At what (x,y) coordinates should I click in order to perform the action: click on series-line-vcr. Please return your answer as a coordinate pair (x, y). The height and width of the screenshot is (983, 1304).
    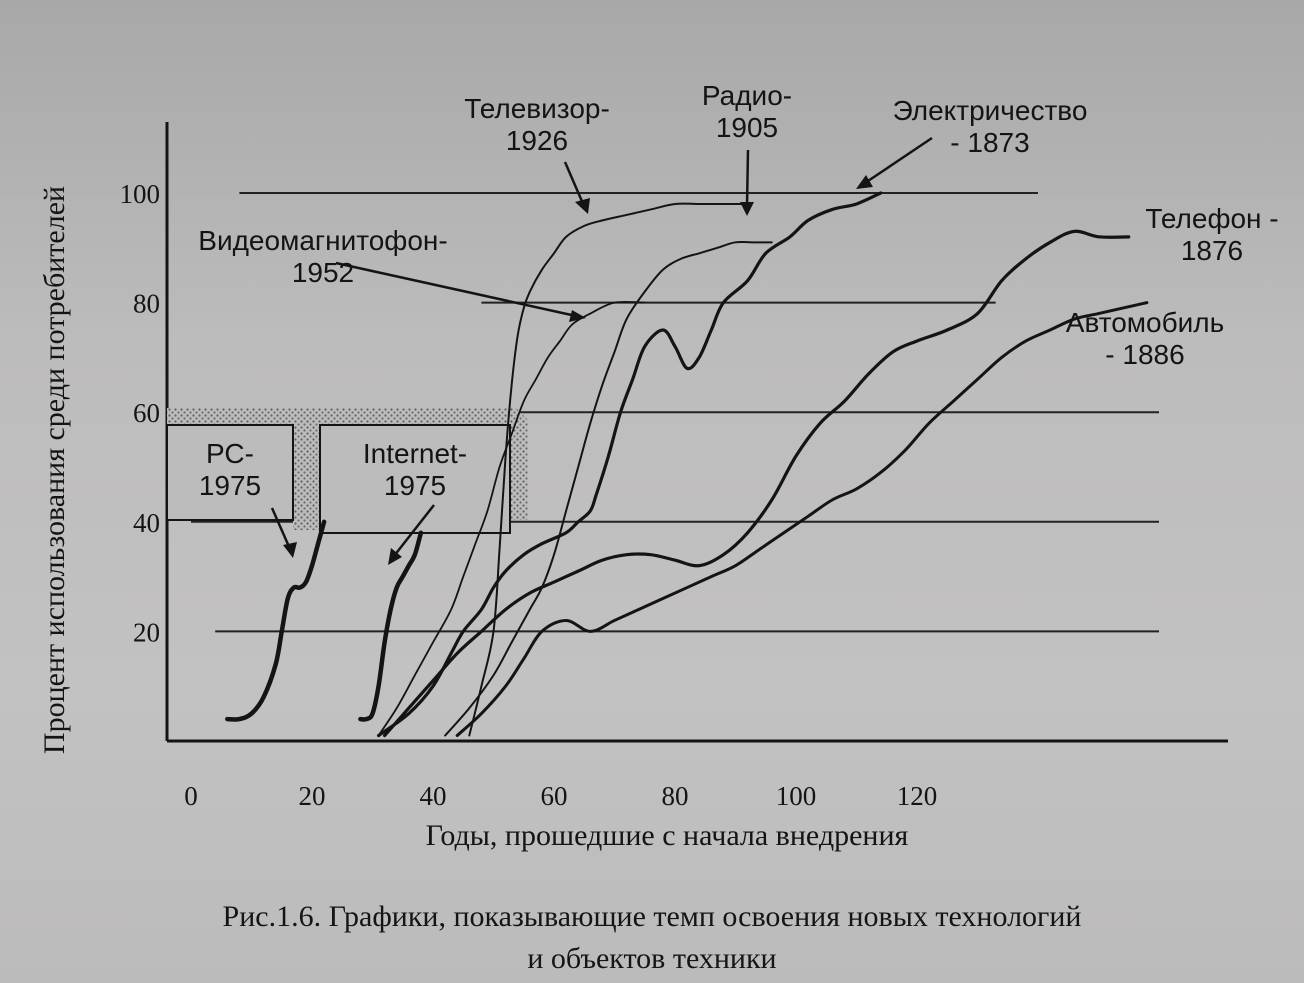
    Looking at the image, I should click on (511, 518).